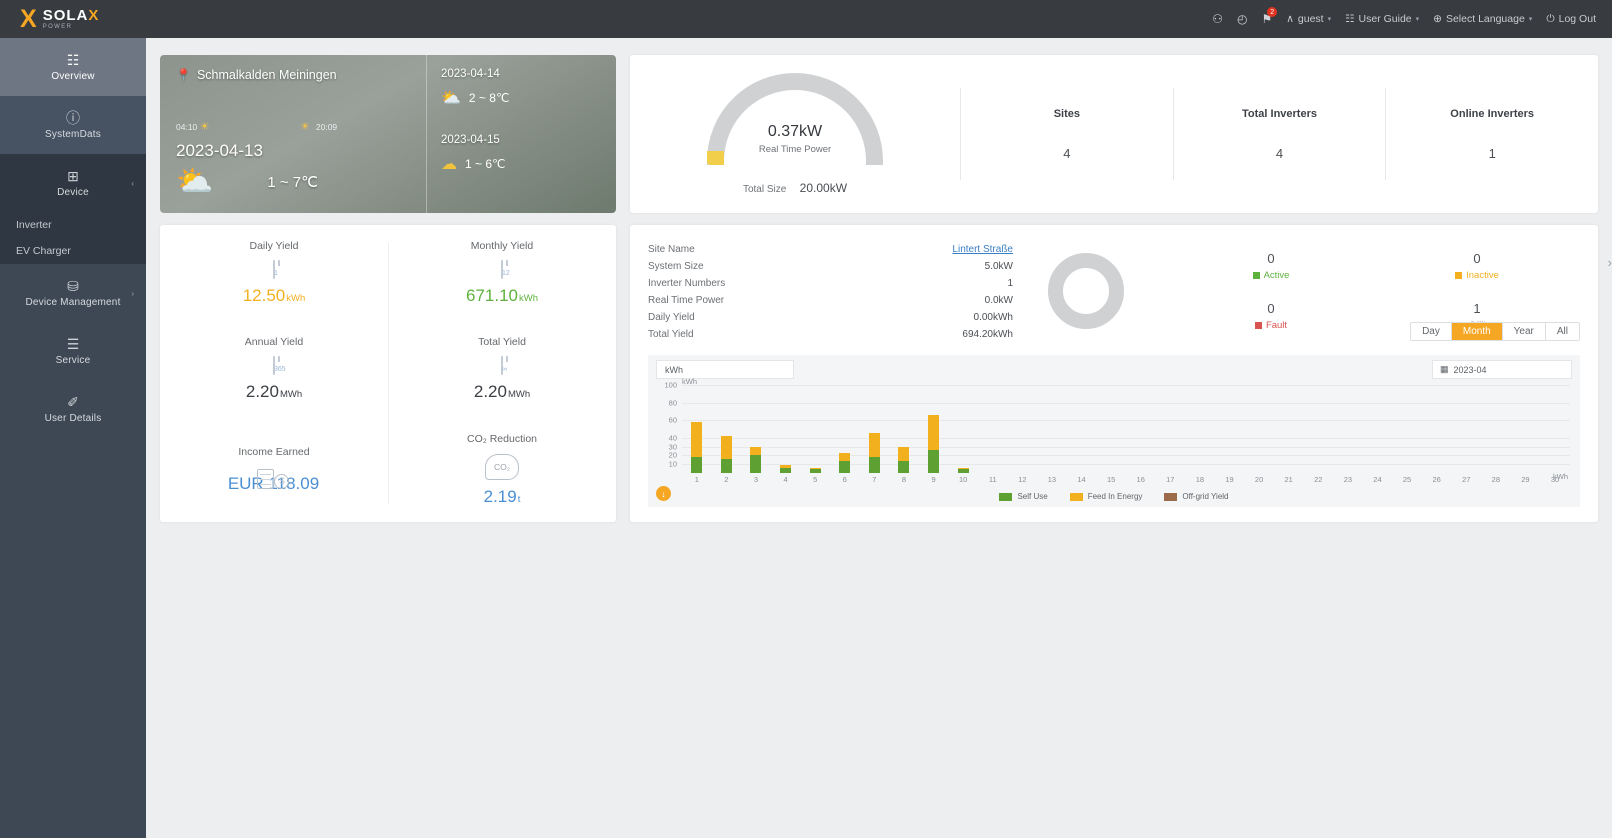  I want to click on status-count: 0, so click(1271, 258).